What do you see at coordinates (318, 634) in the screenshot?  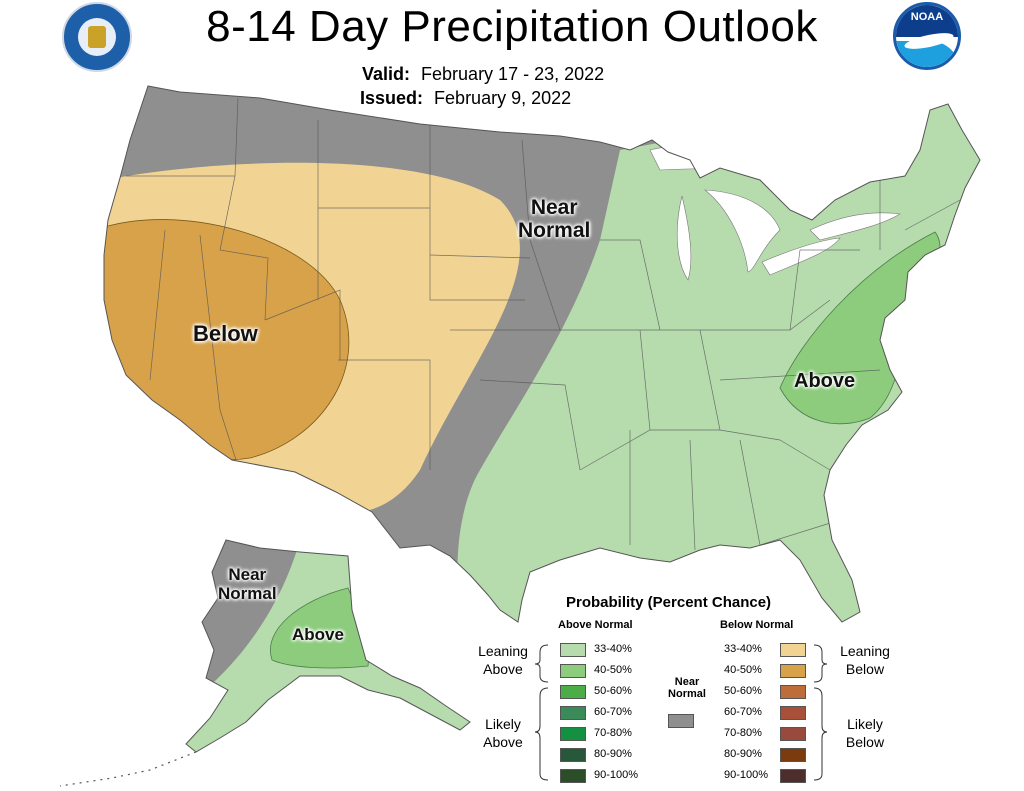 I see `above-label-alaska: Above` at bounding box center [318, 634].